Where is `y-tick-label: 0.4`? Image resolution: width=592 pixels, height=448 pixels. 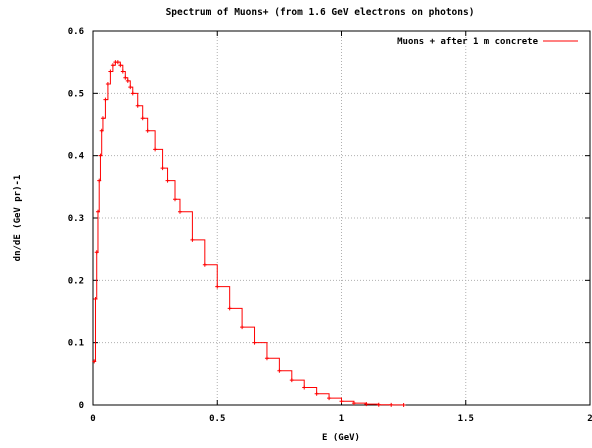 y-tick-label: 0.4 is located at coordinates (76, 157).